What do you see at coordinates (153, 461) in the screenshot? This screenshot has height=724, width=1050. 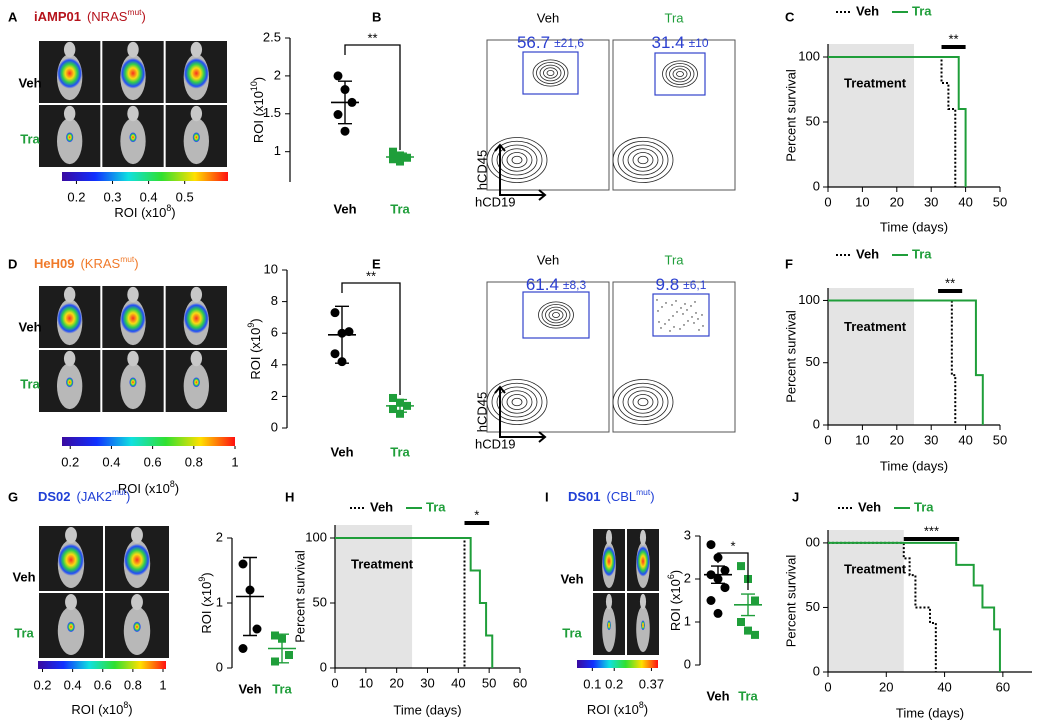 I see `colorbar-tick-label: 0.6` at bounding box center [153, 461].